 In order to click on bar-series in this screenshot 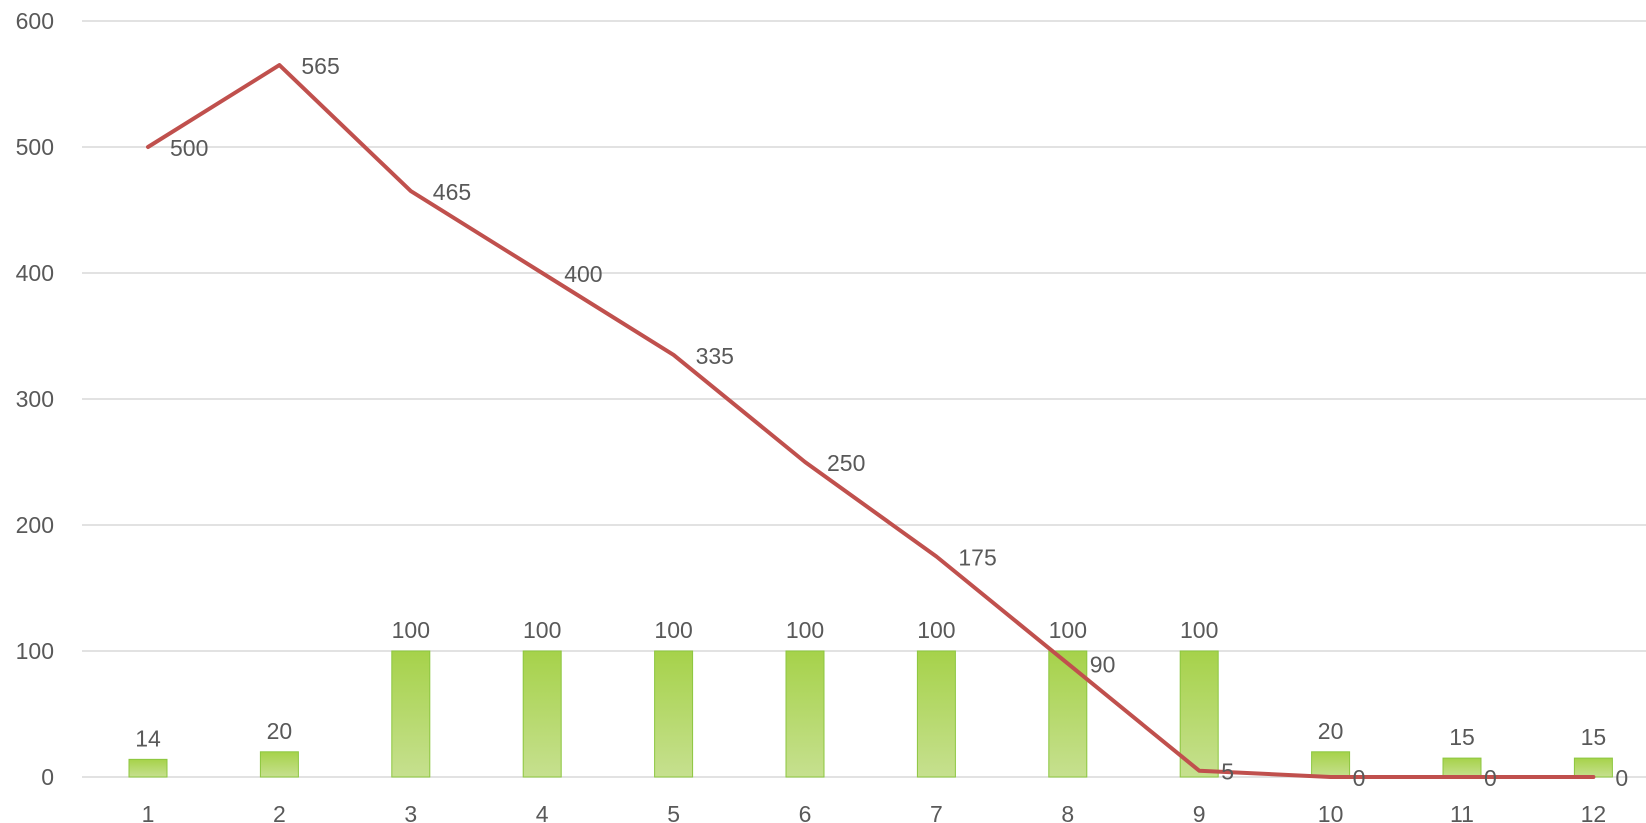, I will do `click(870, 714)`.